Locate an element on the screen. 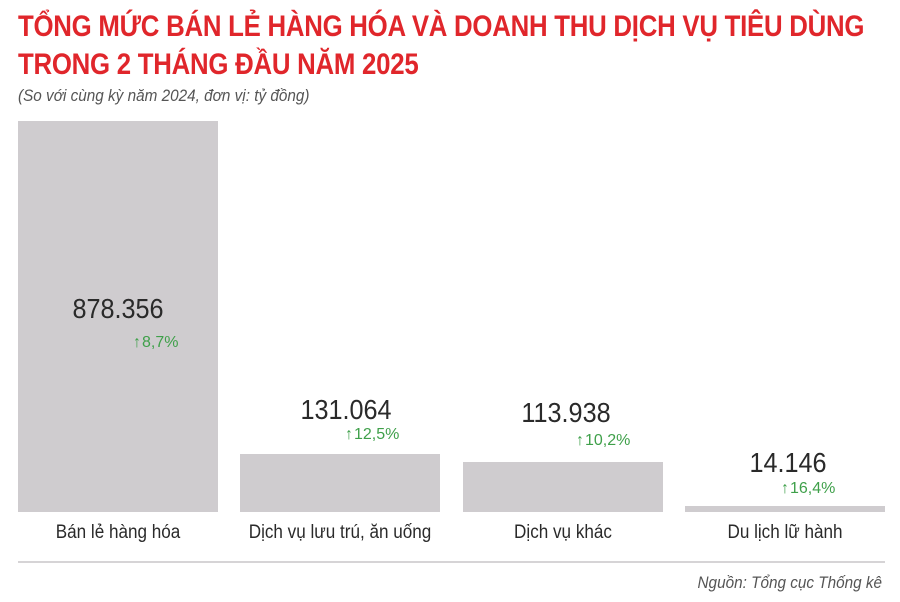 The image size is (900, 602). bar-change-label: ↑16,4% is located at coordinates (808, 488).